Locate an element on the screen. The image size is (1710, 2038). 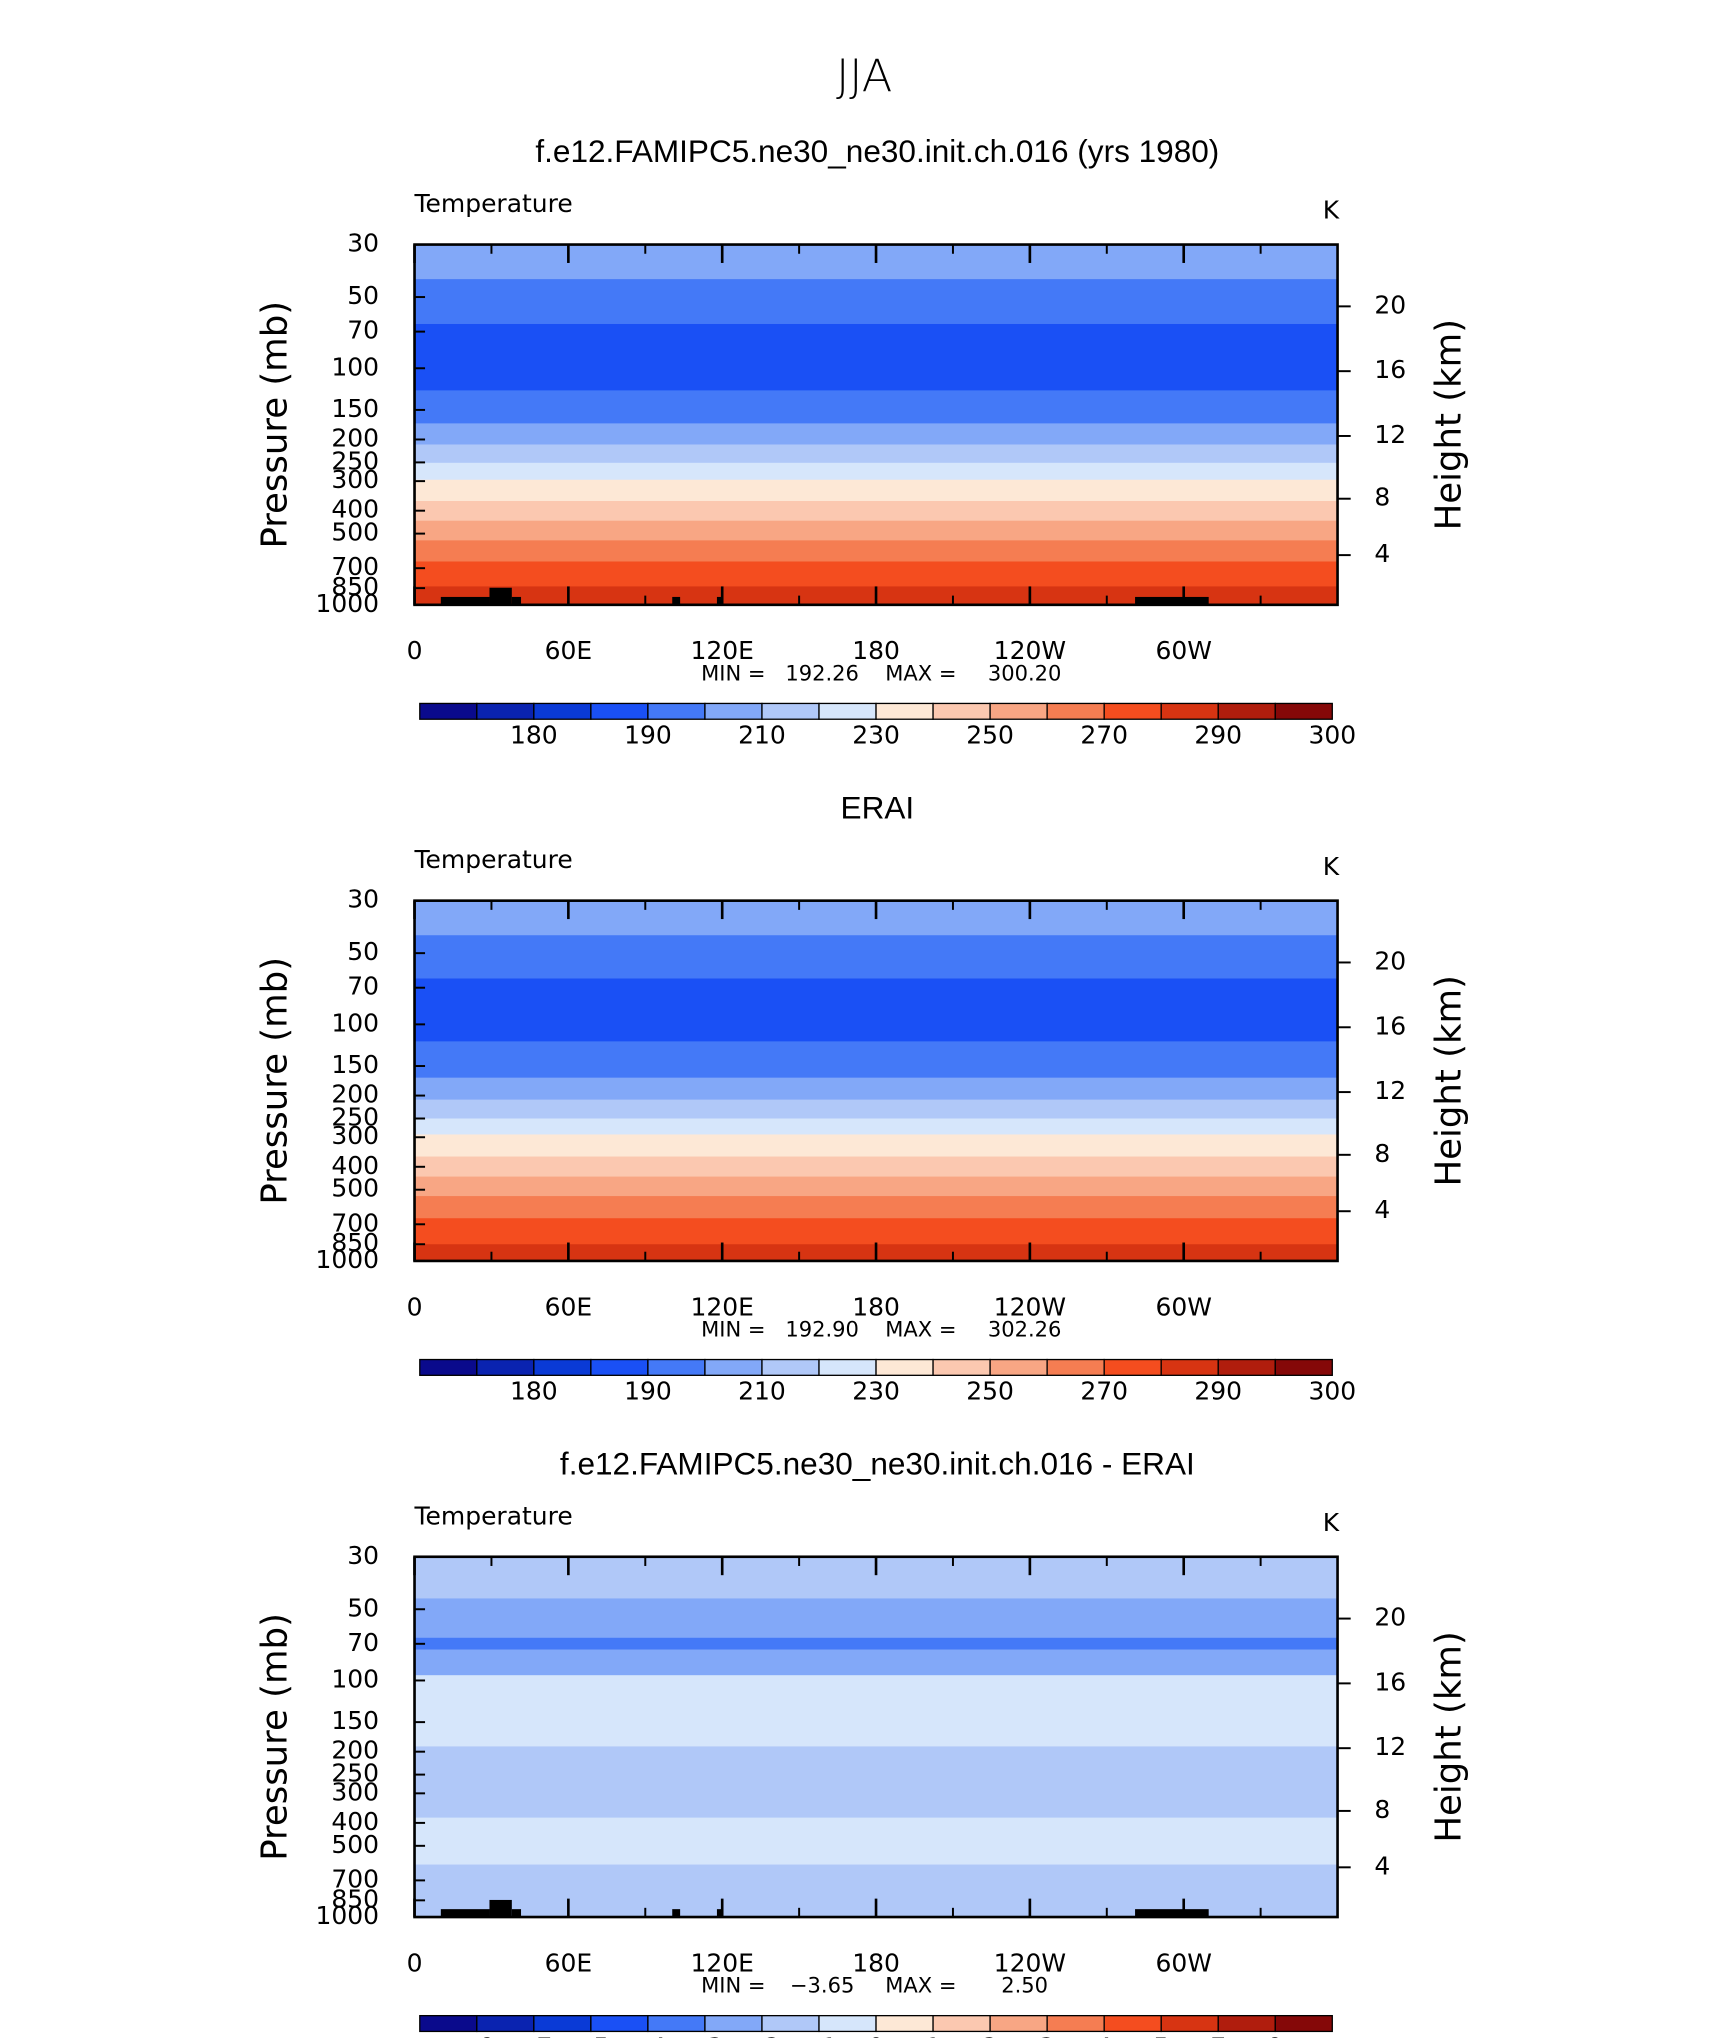
colorbar-label: −3 is located at coordinates (705, 2035).